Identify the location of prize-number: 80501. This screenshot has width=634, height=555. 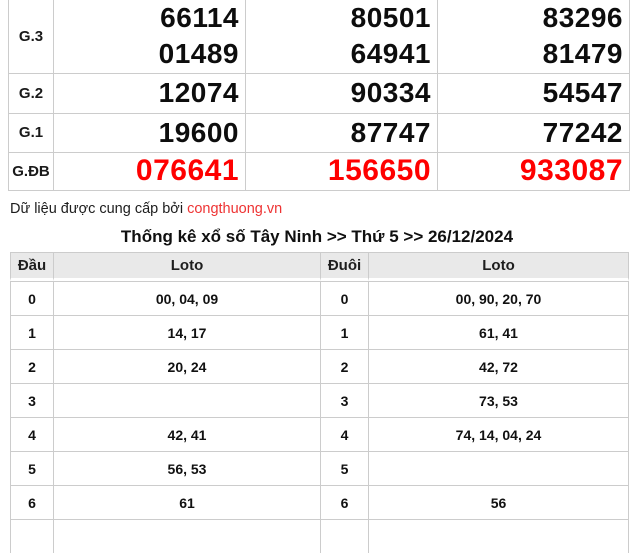
(390, 18).